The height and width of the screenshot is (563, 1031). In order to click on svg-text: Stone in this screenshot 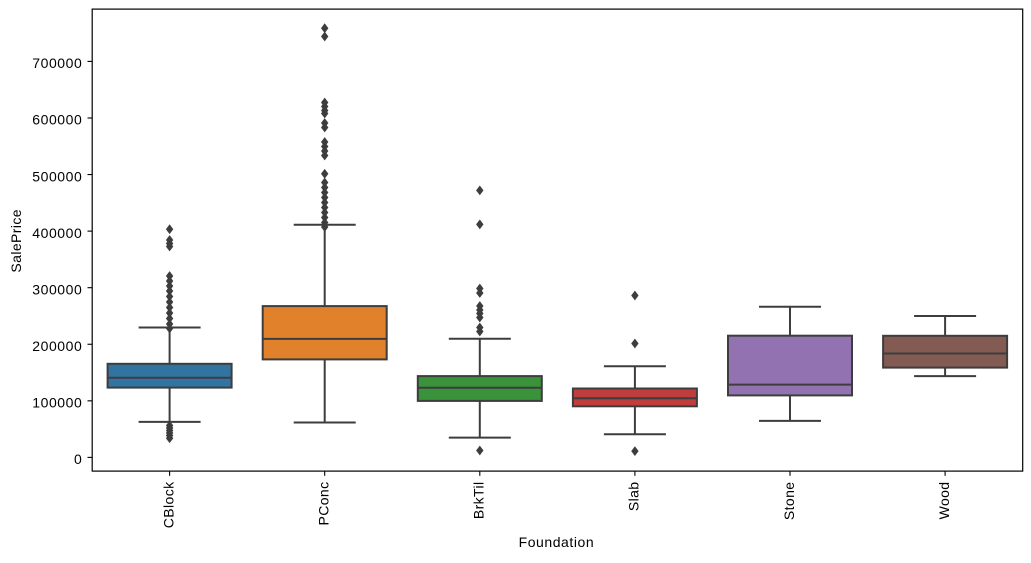, I will do `click(789, 501)`.